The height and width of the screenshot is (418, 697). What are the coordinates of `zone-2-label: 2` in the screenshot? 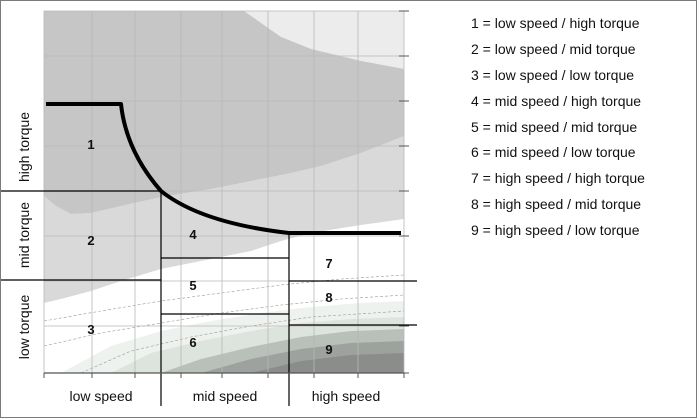 It's located at (90, 240).